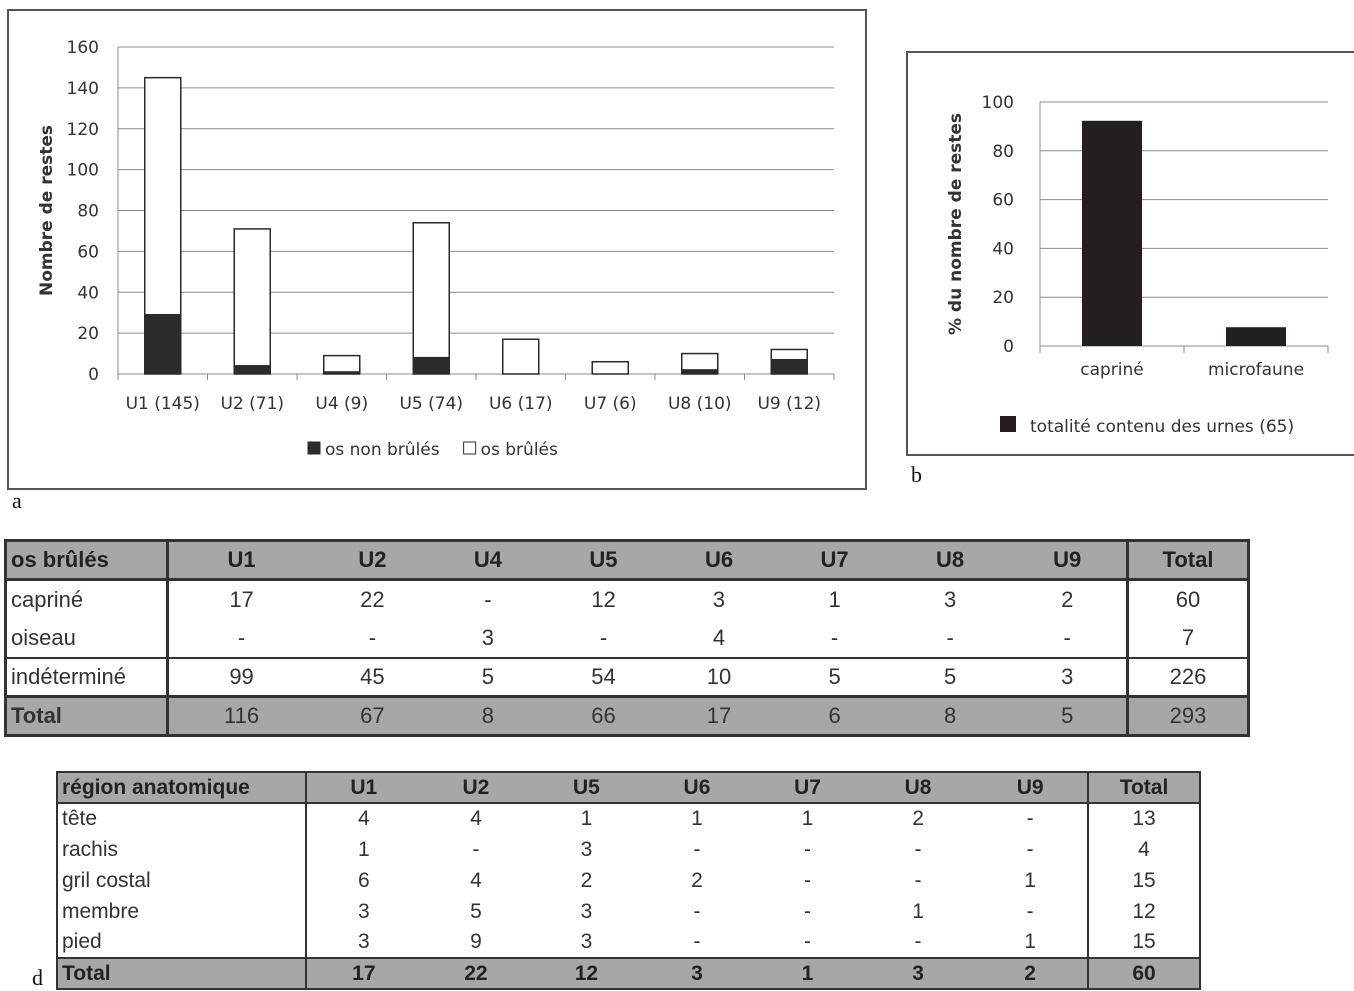 Image resolution: width=1354 pixels, height=991 pixels. Describe the element at coordinates (476, 787) in the screenshot. I see `header-cell: U2` at that location.